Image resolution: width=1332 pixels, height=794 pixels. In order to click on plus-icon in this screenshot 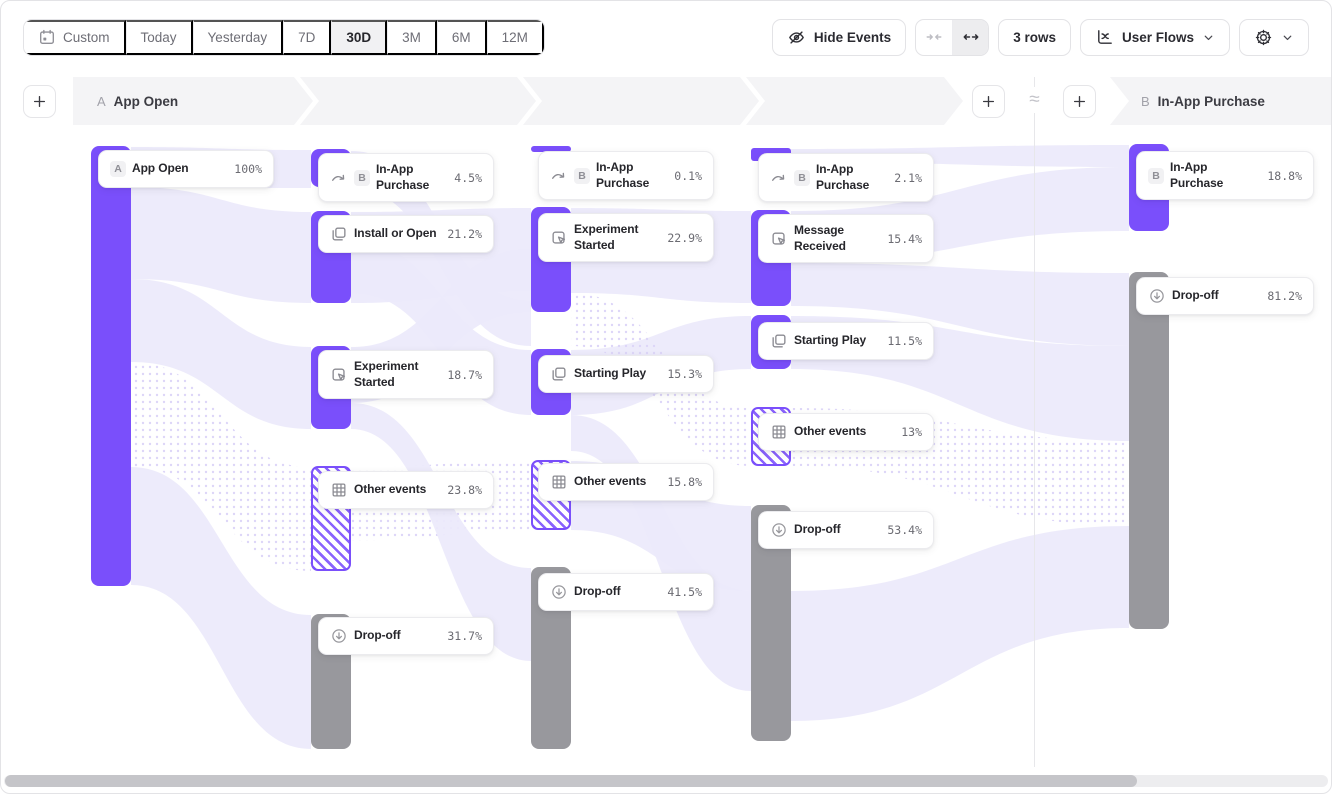, I will do `click(1079, 101)`.